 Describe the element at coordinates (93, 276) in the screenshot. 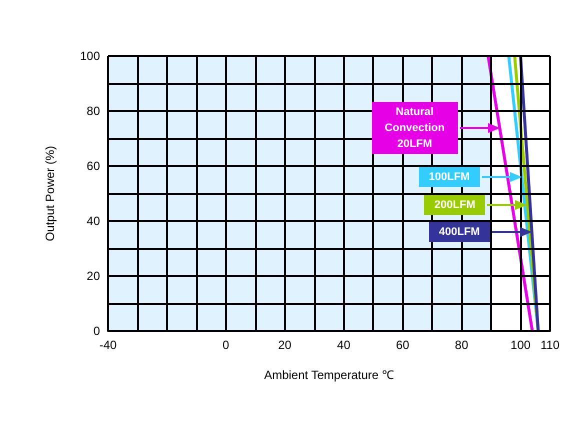

I see `y-tick-label: 20` at that location.